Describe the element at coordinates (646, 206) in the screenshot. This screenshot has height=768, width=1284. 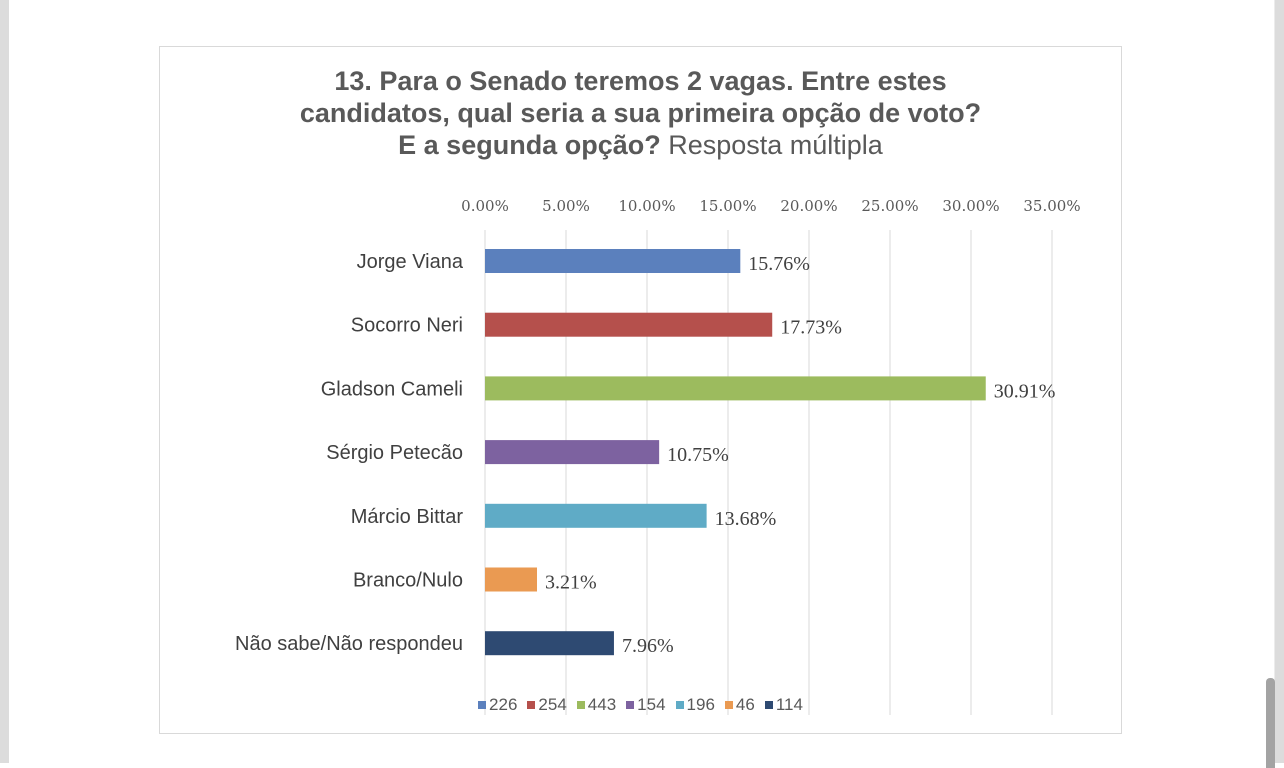
I see `x-tick-label: 10.00%` at that location.